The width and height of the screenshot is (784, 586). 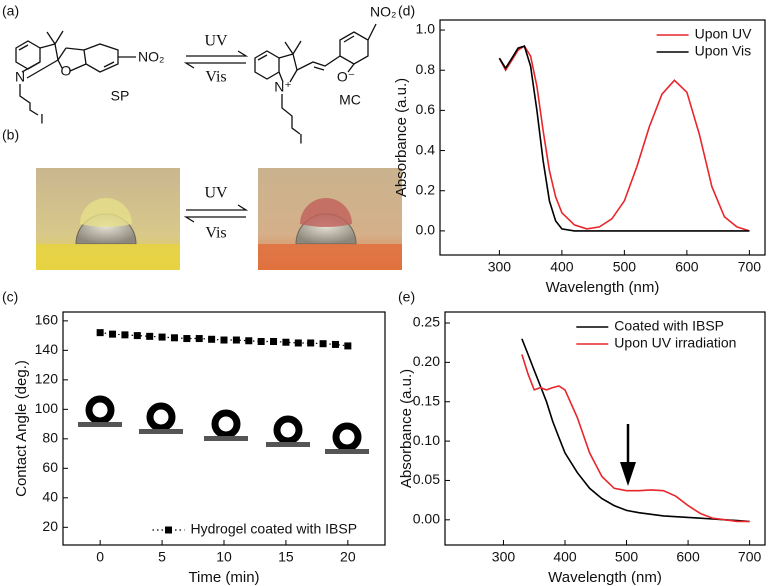 What do you see at coordinates (21, 428) in the screenshot?
I see `y-axis-title: Contact Angle (deg.)` at bounding box center [21, 428].